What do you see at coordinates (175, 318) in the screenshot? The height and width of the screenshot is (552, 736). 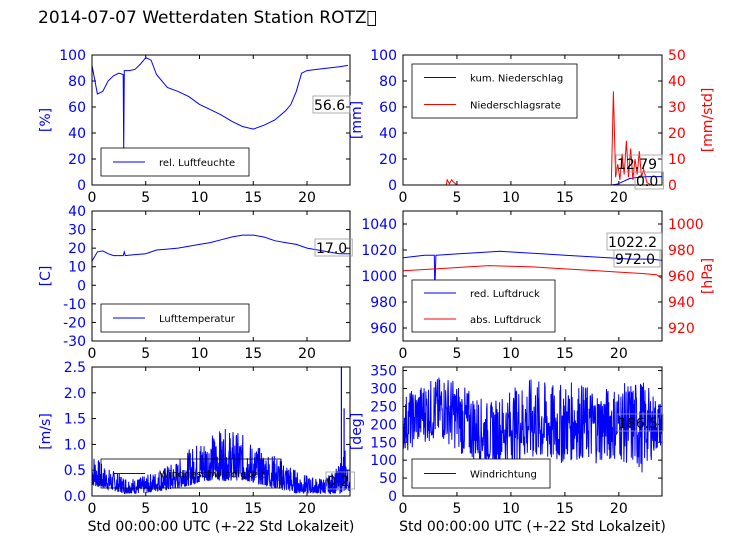 I see `legend: Lufttemperatur` at bounding box center [175, 318].